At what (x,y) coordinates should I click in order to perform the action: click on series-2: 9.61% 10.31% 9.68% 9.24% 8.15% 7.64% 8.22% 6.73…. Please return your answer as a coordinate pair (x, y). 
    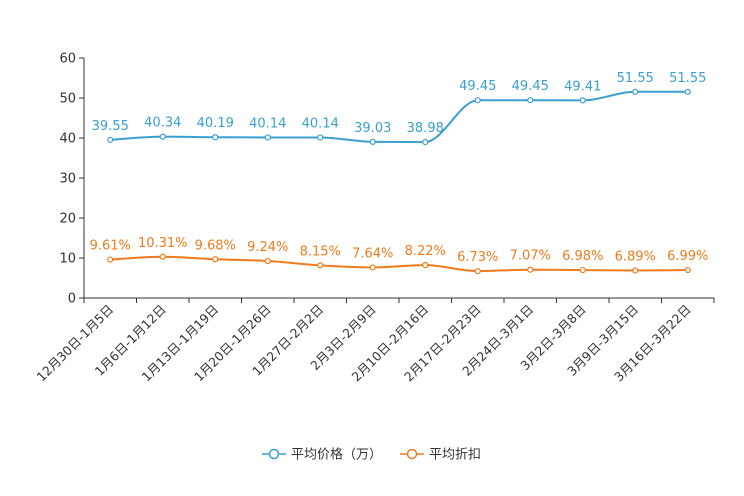
    Looking at the image, I should click on (399, 255).